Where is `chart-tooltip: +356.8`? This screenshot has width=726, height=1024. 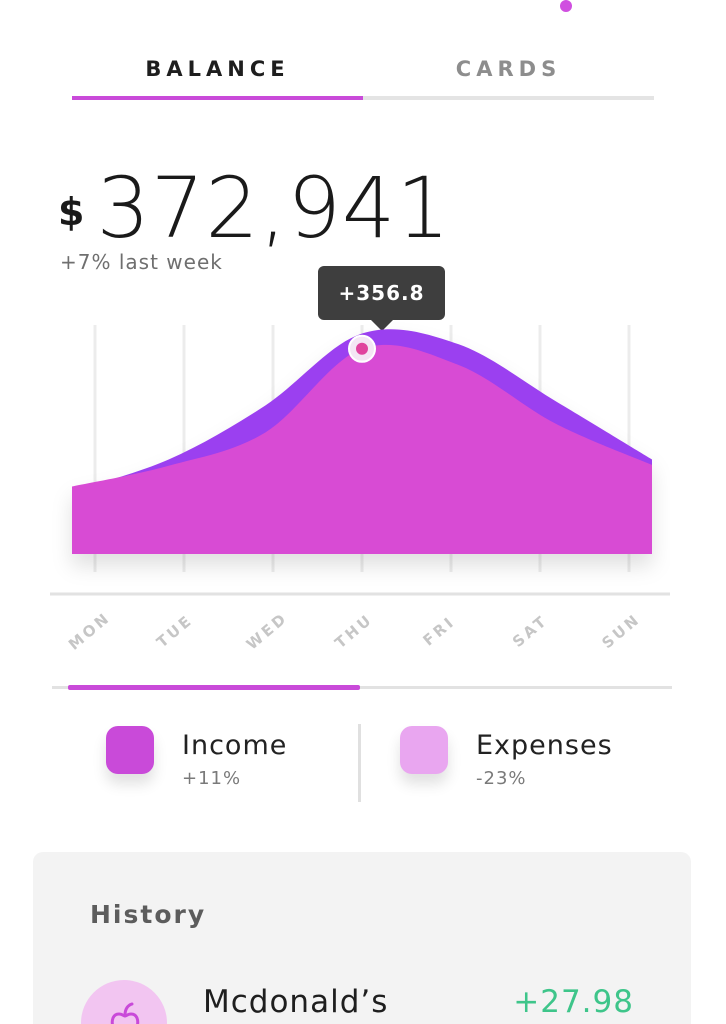 chart-tooltip: +356.8 is located at coordinates (381, 293).